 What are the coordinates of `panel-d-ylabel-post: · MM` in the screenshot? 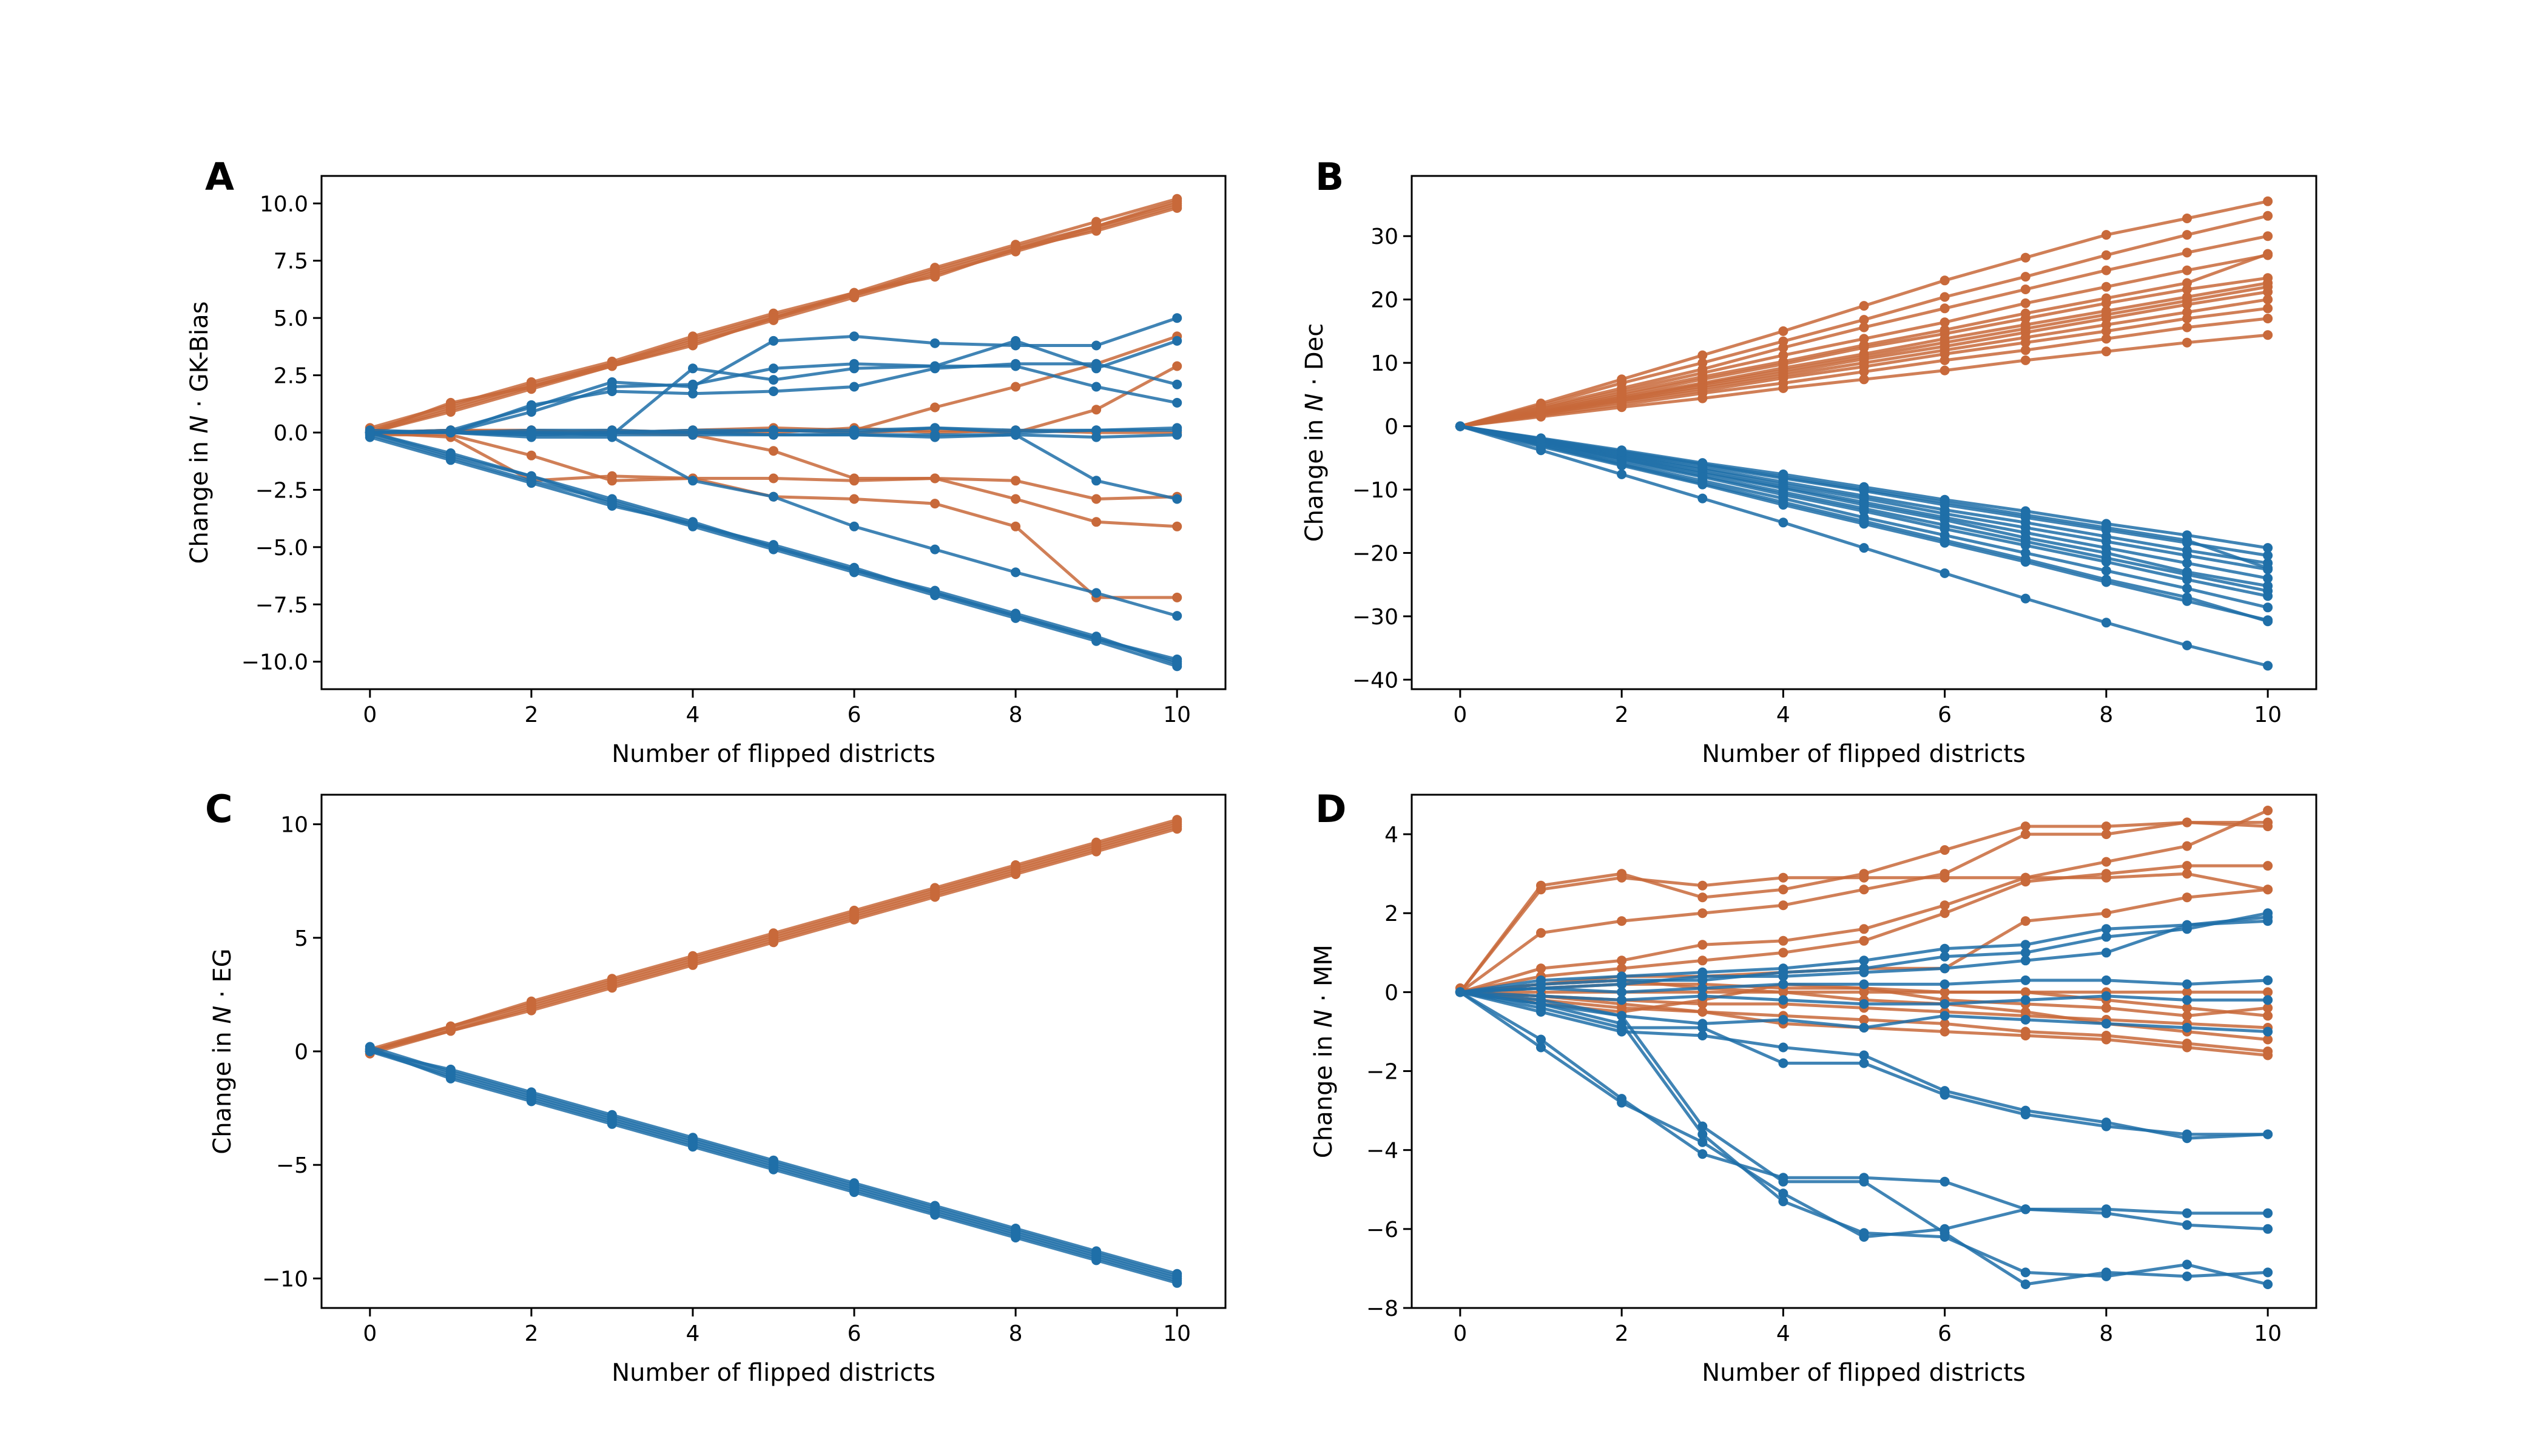 It's located at (1324, 977).